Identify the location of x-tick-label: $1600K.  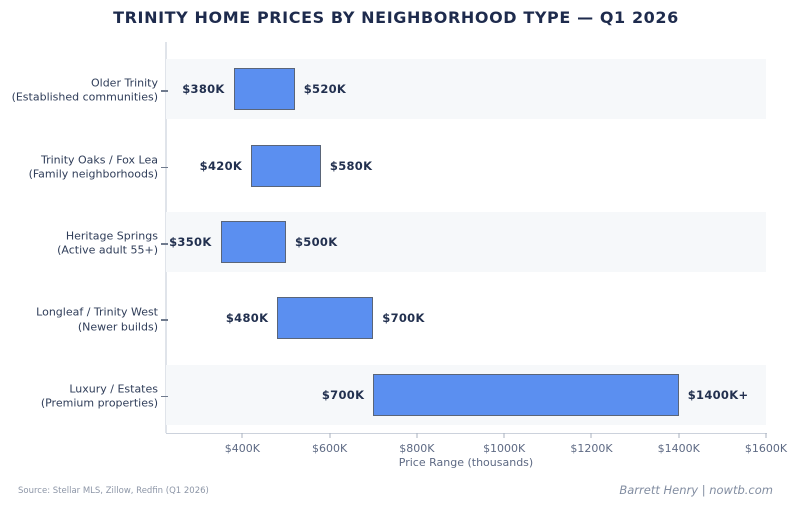
(766, 448).